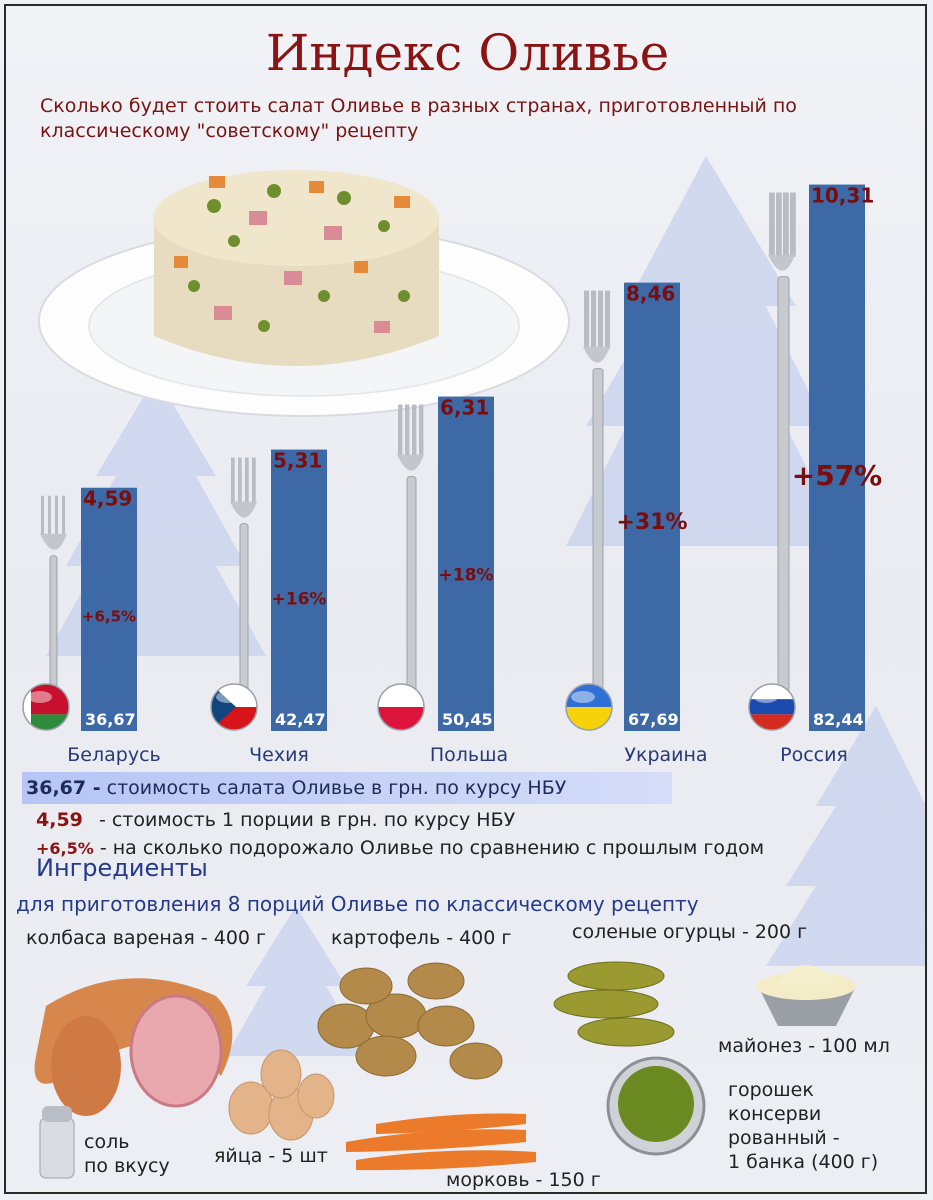 Image resolution: width=933 pixels, height=1200 pixels. What do you see at coordinates (146, 938) in the screenshot?
I see `ingredient-sausage: колбаса вареная - 400 г` at bounding box center [146, 938].